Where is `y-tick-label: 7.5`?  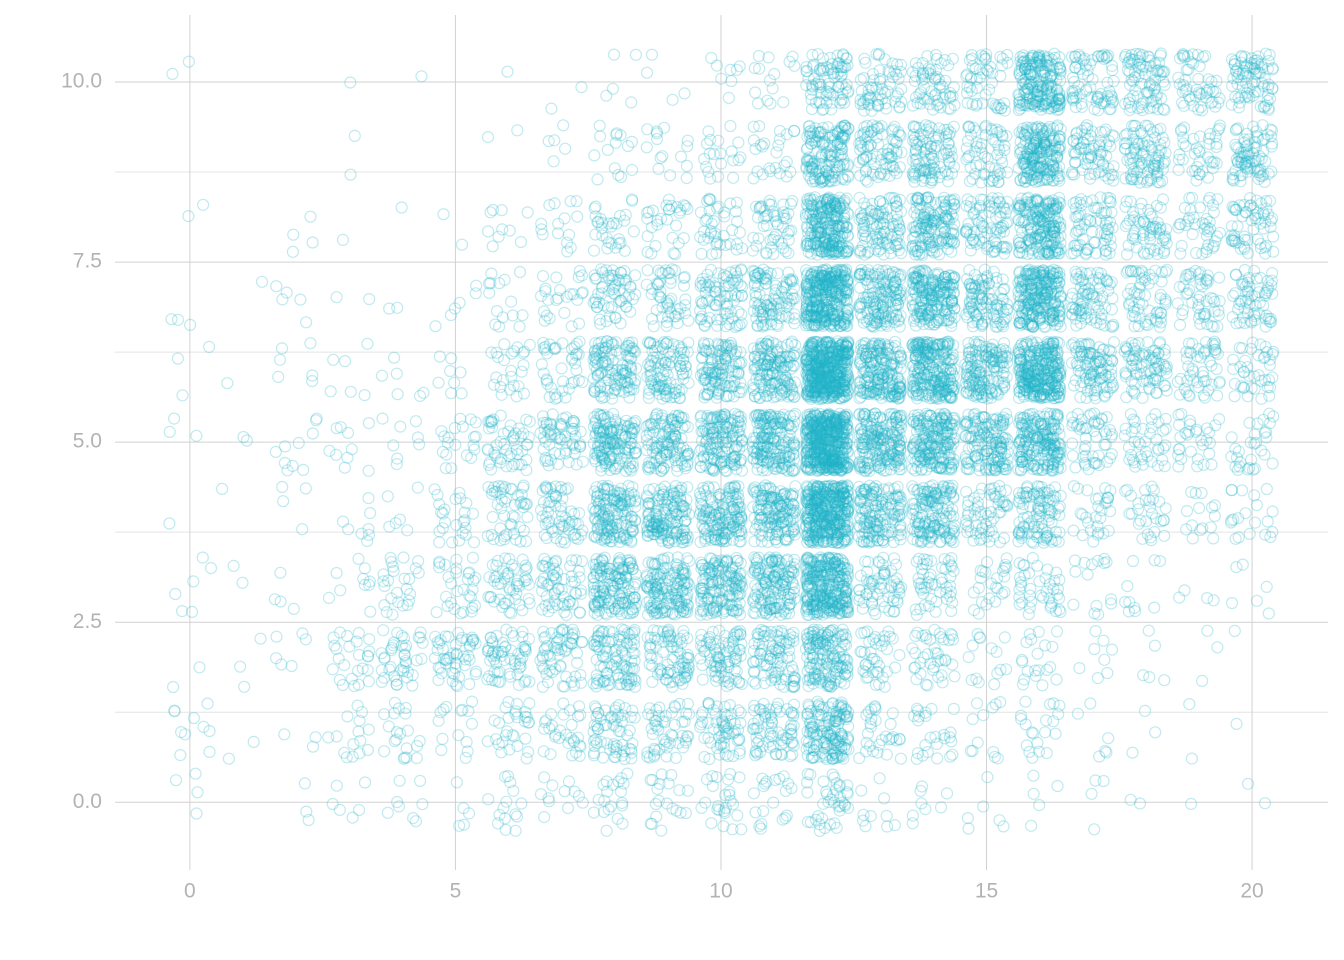 y-tick-label: 7.5 is located at coordinates (87, 261).